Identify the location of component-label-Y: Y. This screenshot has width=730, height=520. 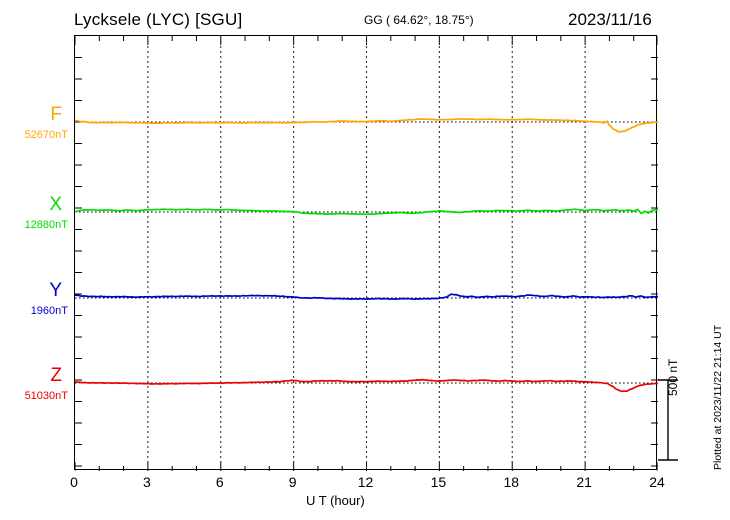
(55, 290).